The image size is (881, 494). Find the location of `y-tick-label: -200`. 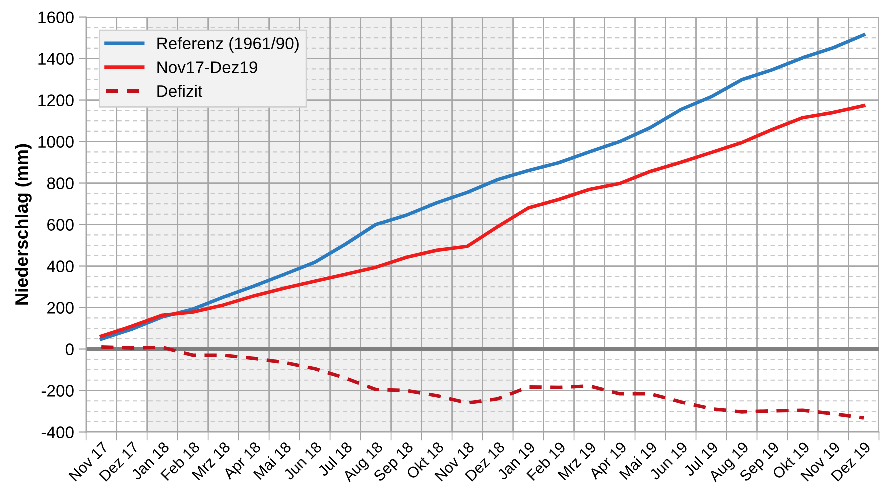

y-tick-label: -200 is located at coordinates (58, 391).